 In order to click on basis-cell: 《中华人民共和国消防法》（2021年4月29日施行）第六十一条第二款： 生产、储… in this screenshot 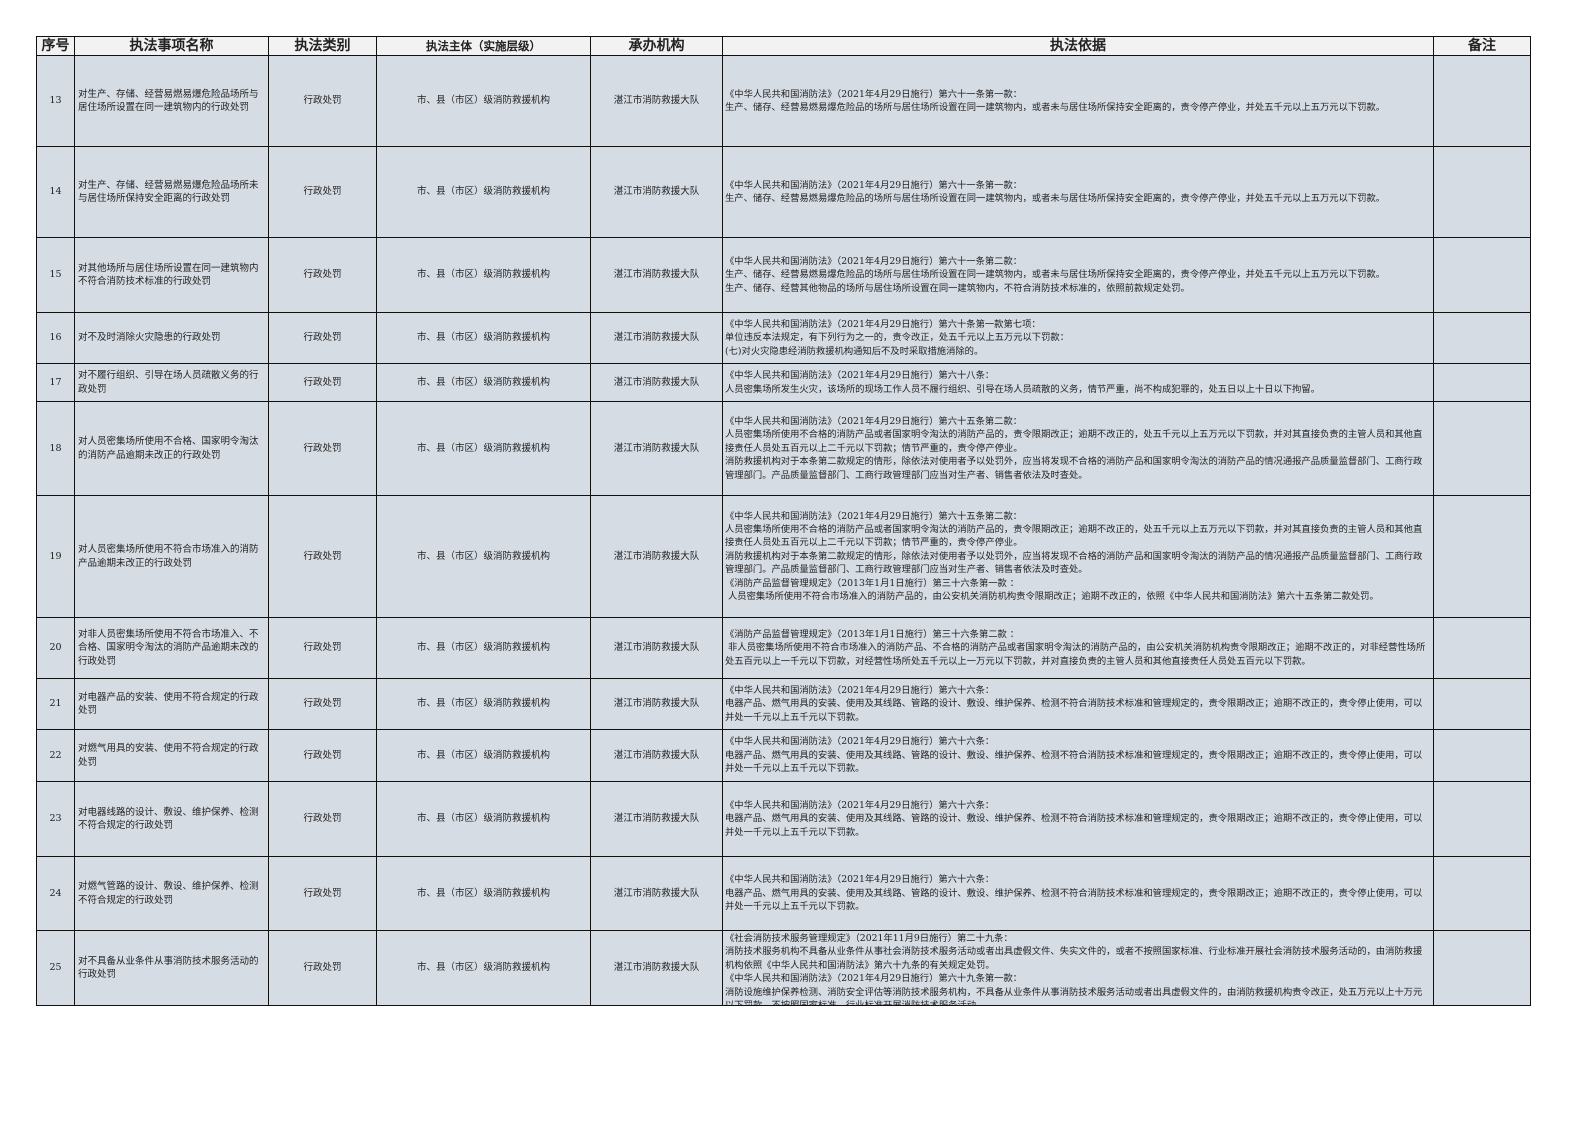, I will do `click(1078, 275)`.